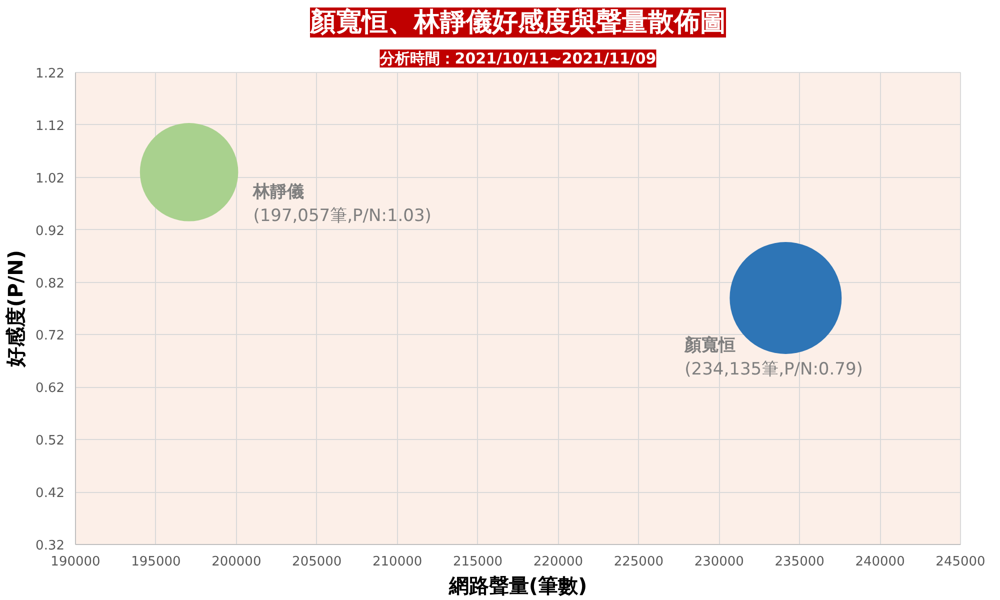  I want to click on series-label: 顏寬恒, so click(710, 346).